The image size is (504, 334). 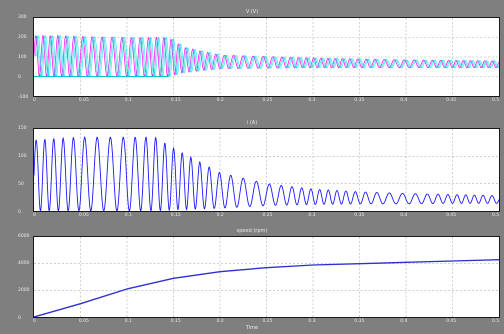 What do you see at coordinates (21, 184) in the screenshot?
I see `y-tick-label: 50` at bounding box center [21, 184].